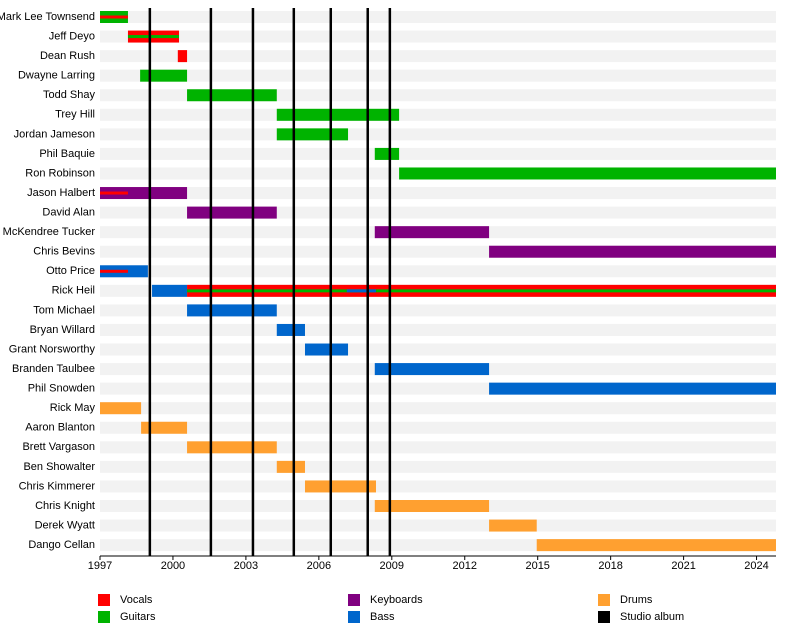 The height and width of the screenshot is (630, 790). I want to click on member-name: Dango Cellan, so click(61, 545).